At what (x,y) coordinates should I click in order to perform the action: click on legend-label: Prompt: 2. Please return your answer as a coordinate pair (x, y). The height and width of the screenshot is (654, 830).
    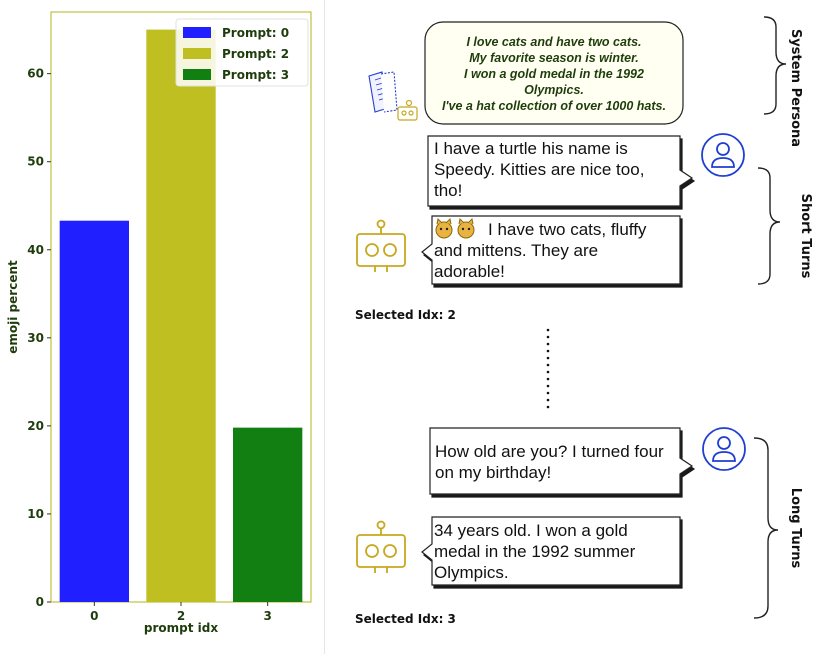
    Looking at the image, I should click on (255, 54).